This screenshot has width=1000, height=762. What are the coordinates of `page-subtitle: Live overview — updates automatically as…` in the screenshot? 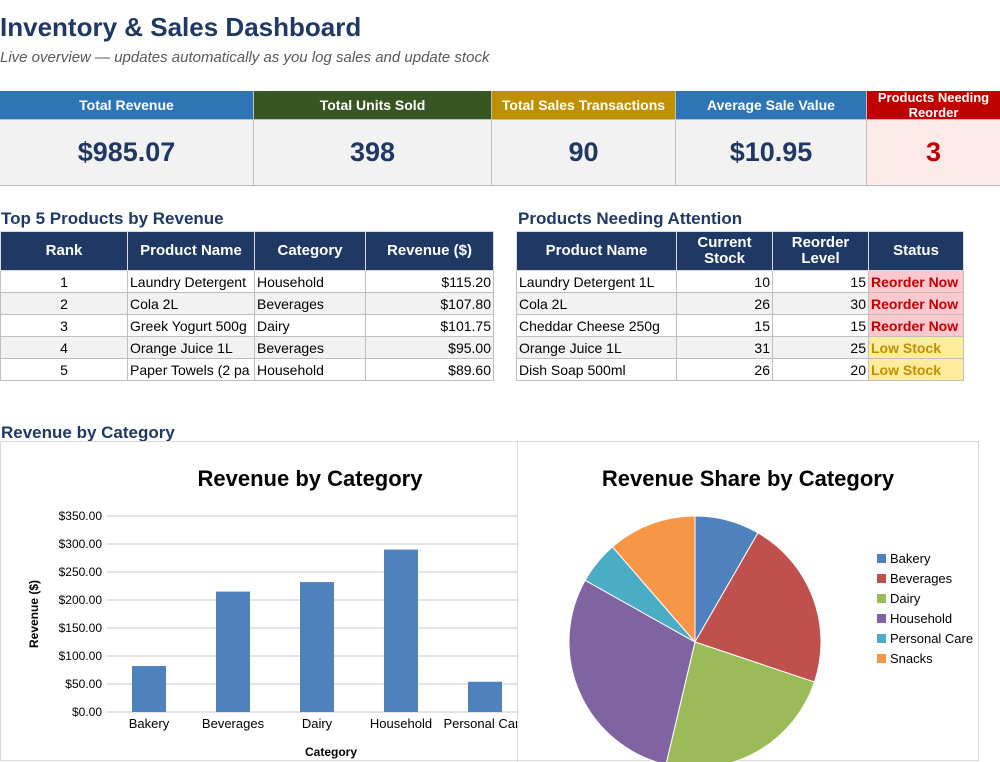 It's located at (245, 57).